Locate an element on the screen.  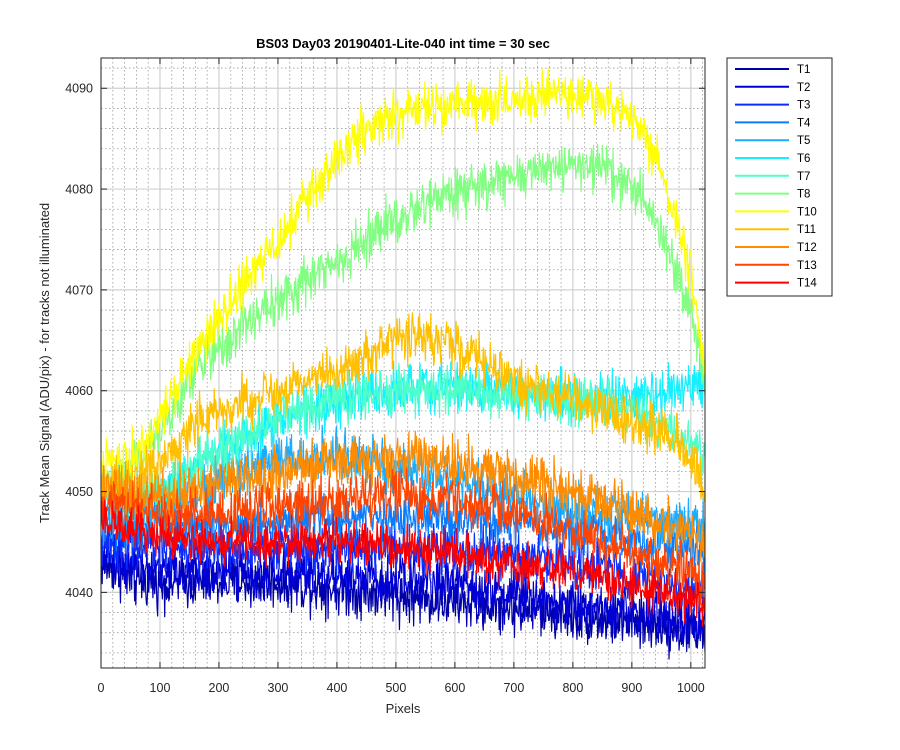
legend-label-t6: T6 is located at coordinates (803, 159).